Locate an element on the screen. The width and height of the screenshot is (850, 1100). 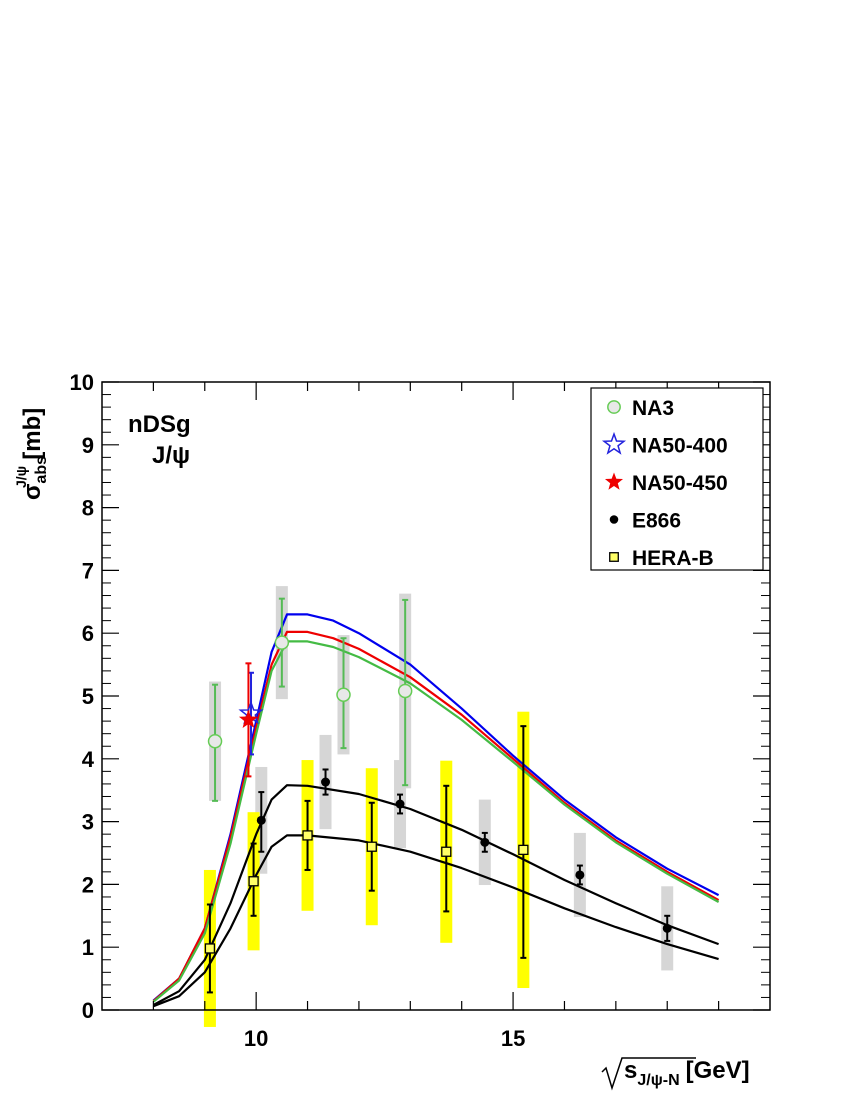
y-tick-label: 10 is located at coordinates (82, 382).